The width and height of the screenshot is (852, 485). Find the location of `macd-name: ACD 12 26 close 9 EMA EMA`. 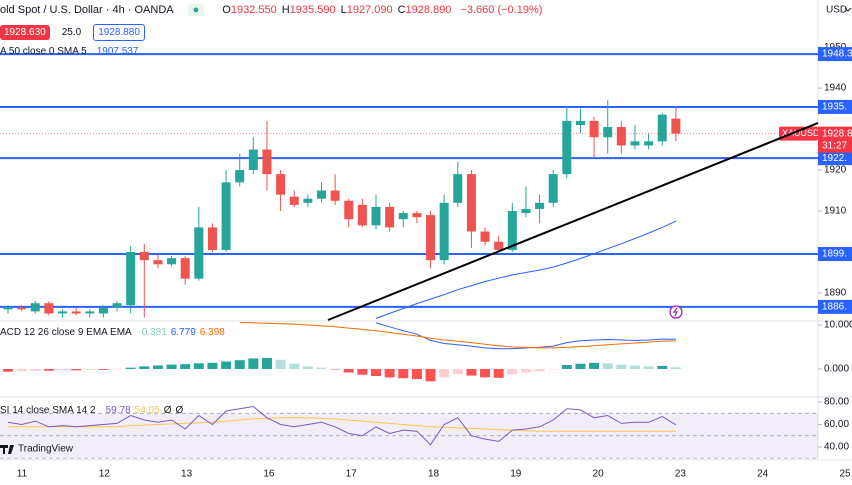

macd-name: ACD 12 26 close 9 EMA EMA is located at coordinates (66, 332).